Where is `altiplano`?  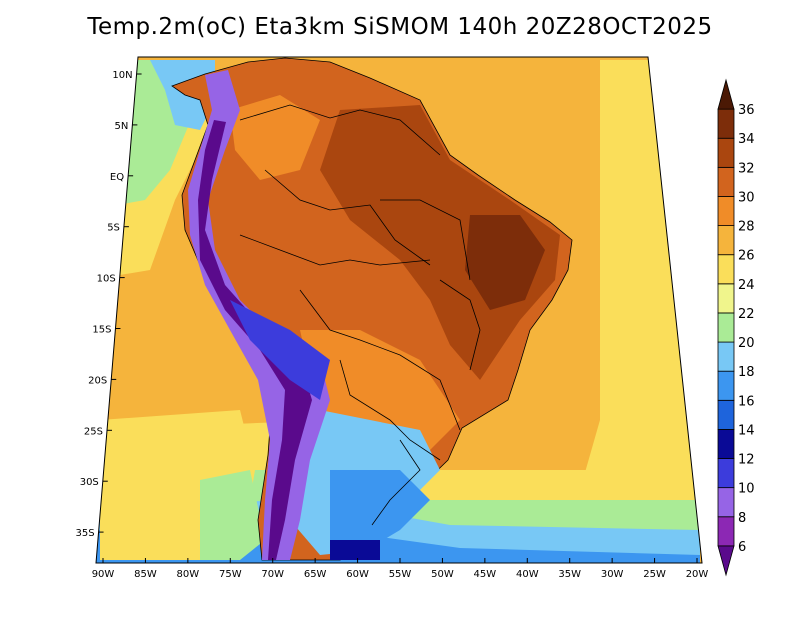
altiplano is located at coordinates (280, 350).